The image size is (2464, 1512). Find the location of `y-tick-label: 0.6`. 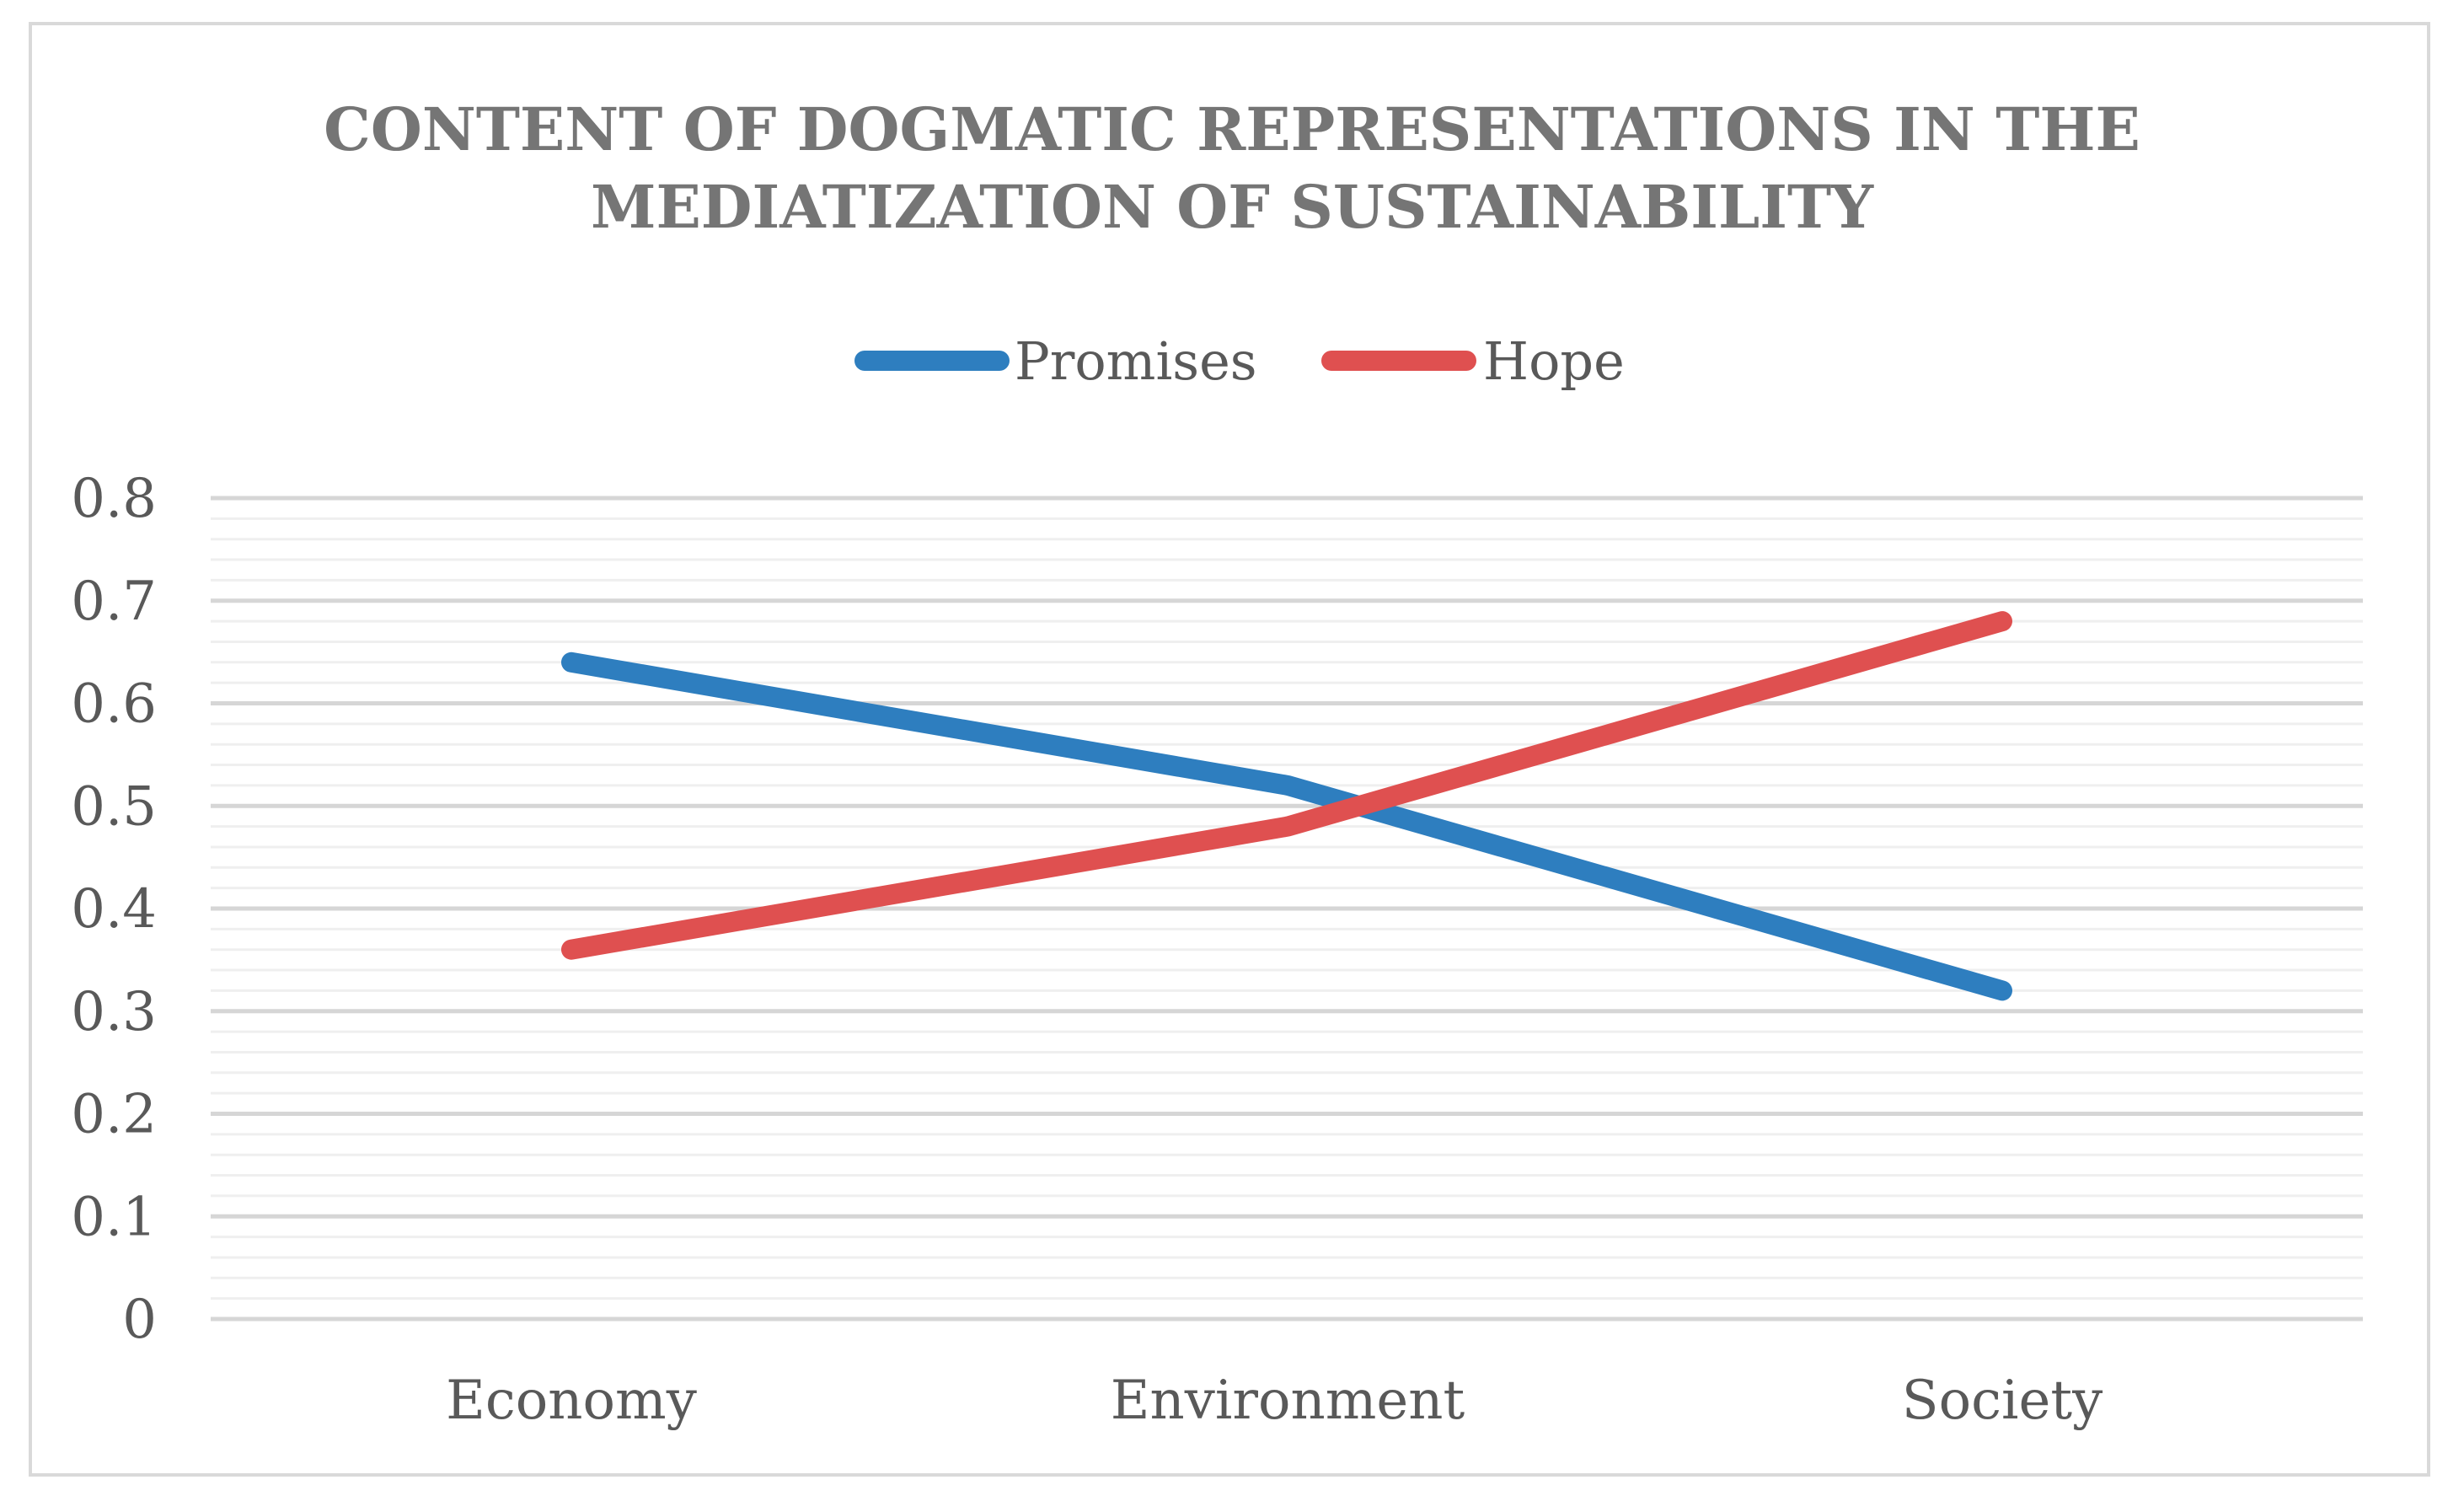

y-tick-label: 0.6 is located at coordinates (114, 704).